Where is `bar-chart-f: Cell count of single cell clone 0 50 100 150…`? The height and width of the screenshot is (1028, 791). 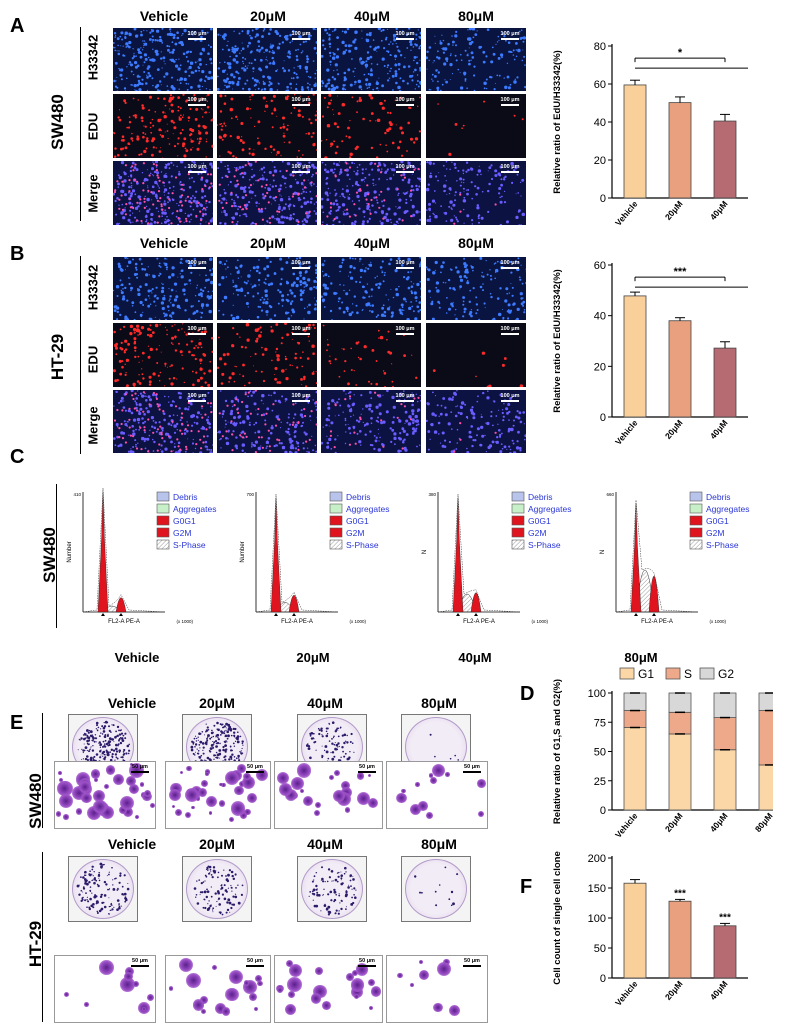
bar-chart-f: Cell count of single cell clone 0 50 100 150… is located at coordinates (650, 929).